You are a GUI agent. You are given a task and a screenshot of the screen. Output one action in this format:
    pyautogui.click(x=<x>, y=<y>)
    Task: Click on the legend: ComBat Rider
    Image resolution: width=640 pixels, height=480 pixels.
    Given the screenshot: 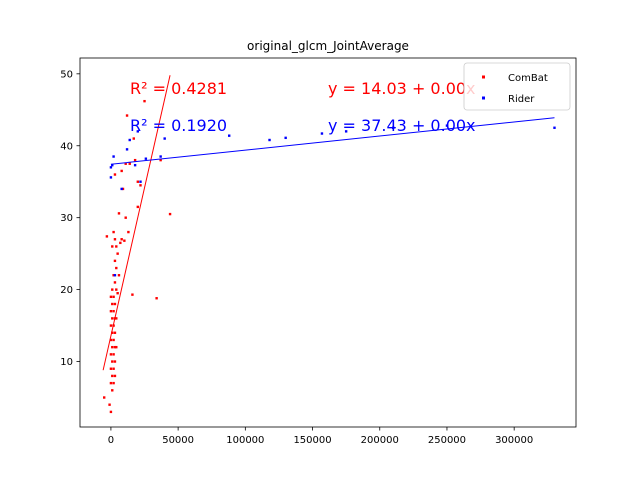 What is the action you would take?
    pyautogui.click(x=517, y=86)
    